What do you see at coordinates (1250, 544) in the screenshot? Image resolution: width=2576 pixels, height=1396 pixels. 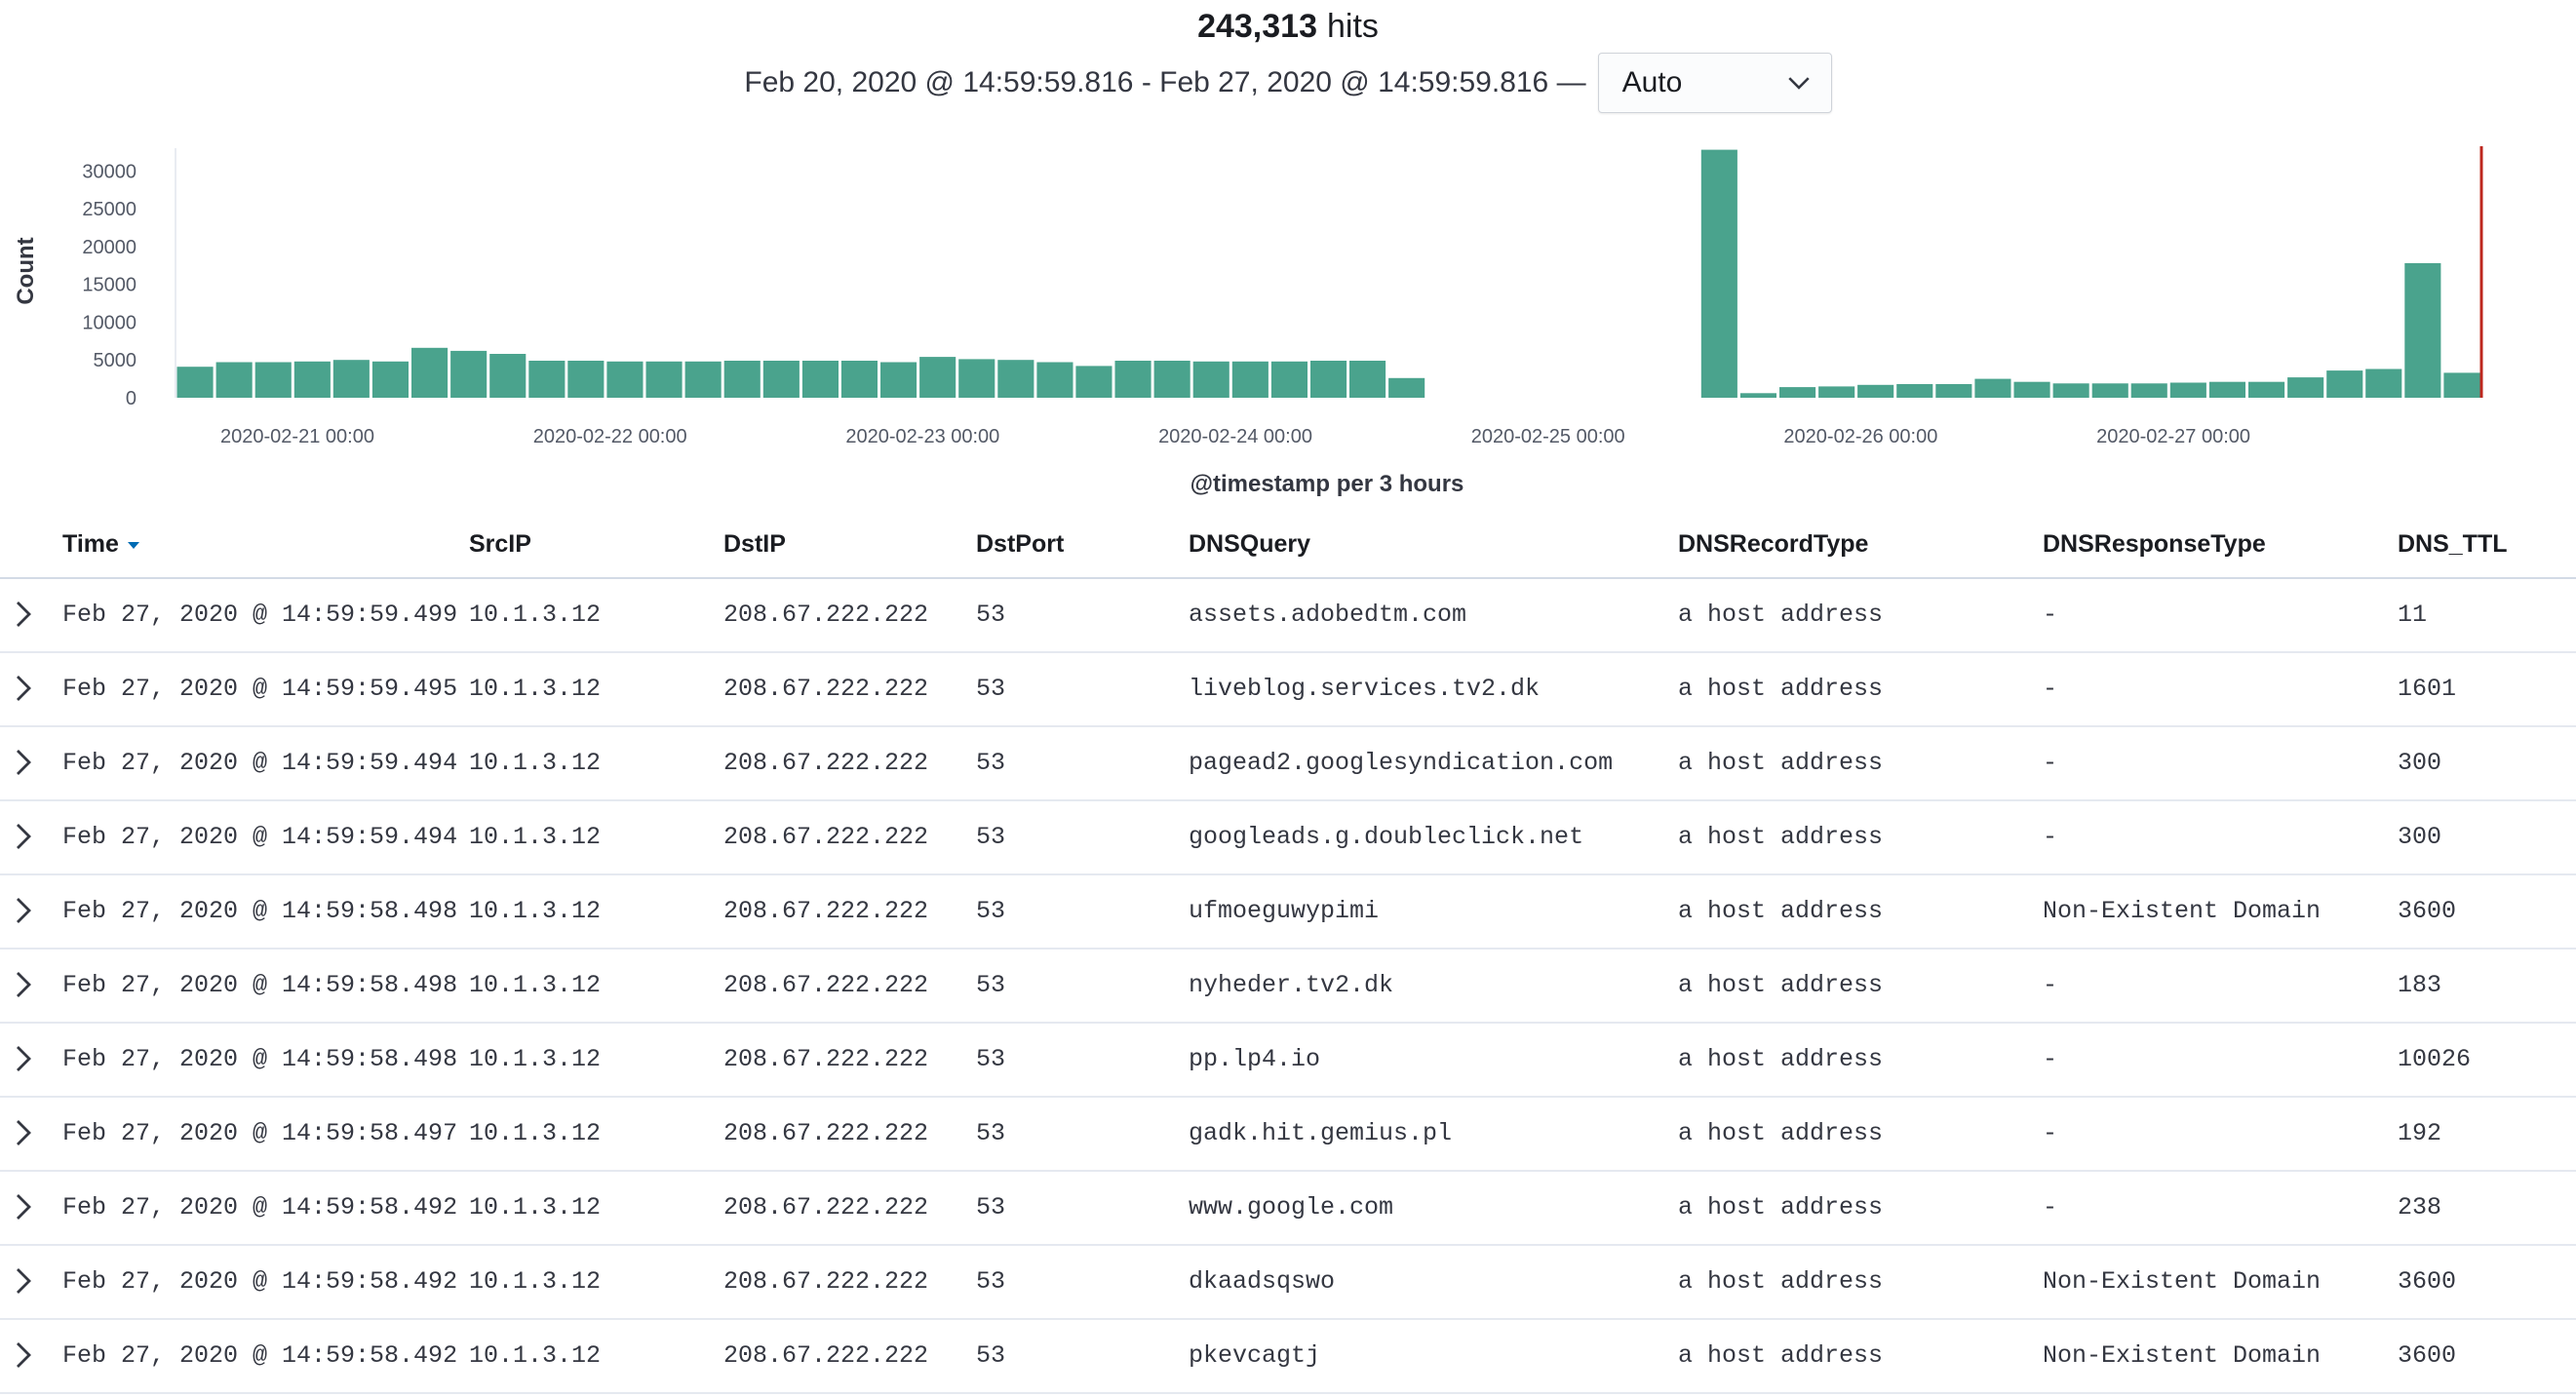 I see `column-header-dnsquery: DNSQuery` at bounding box center [1250, 544].